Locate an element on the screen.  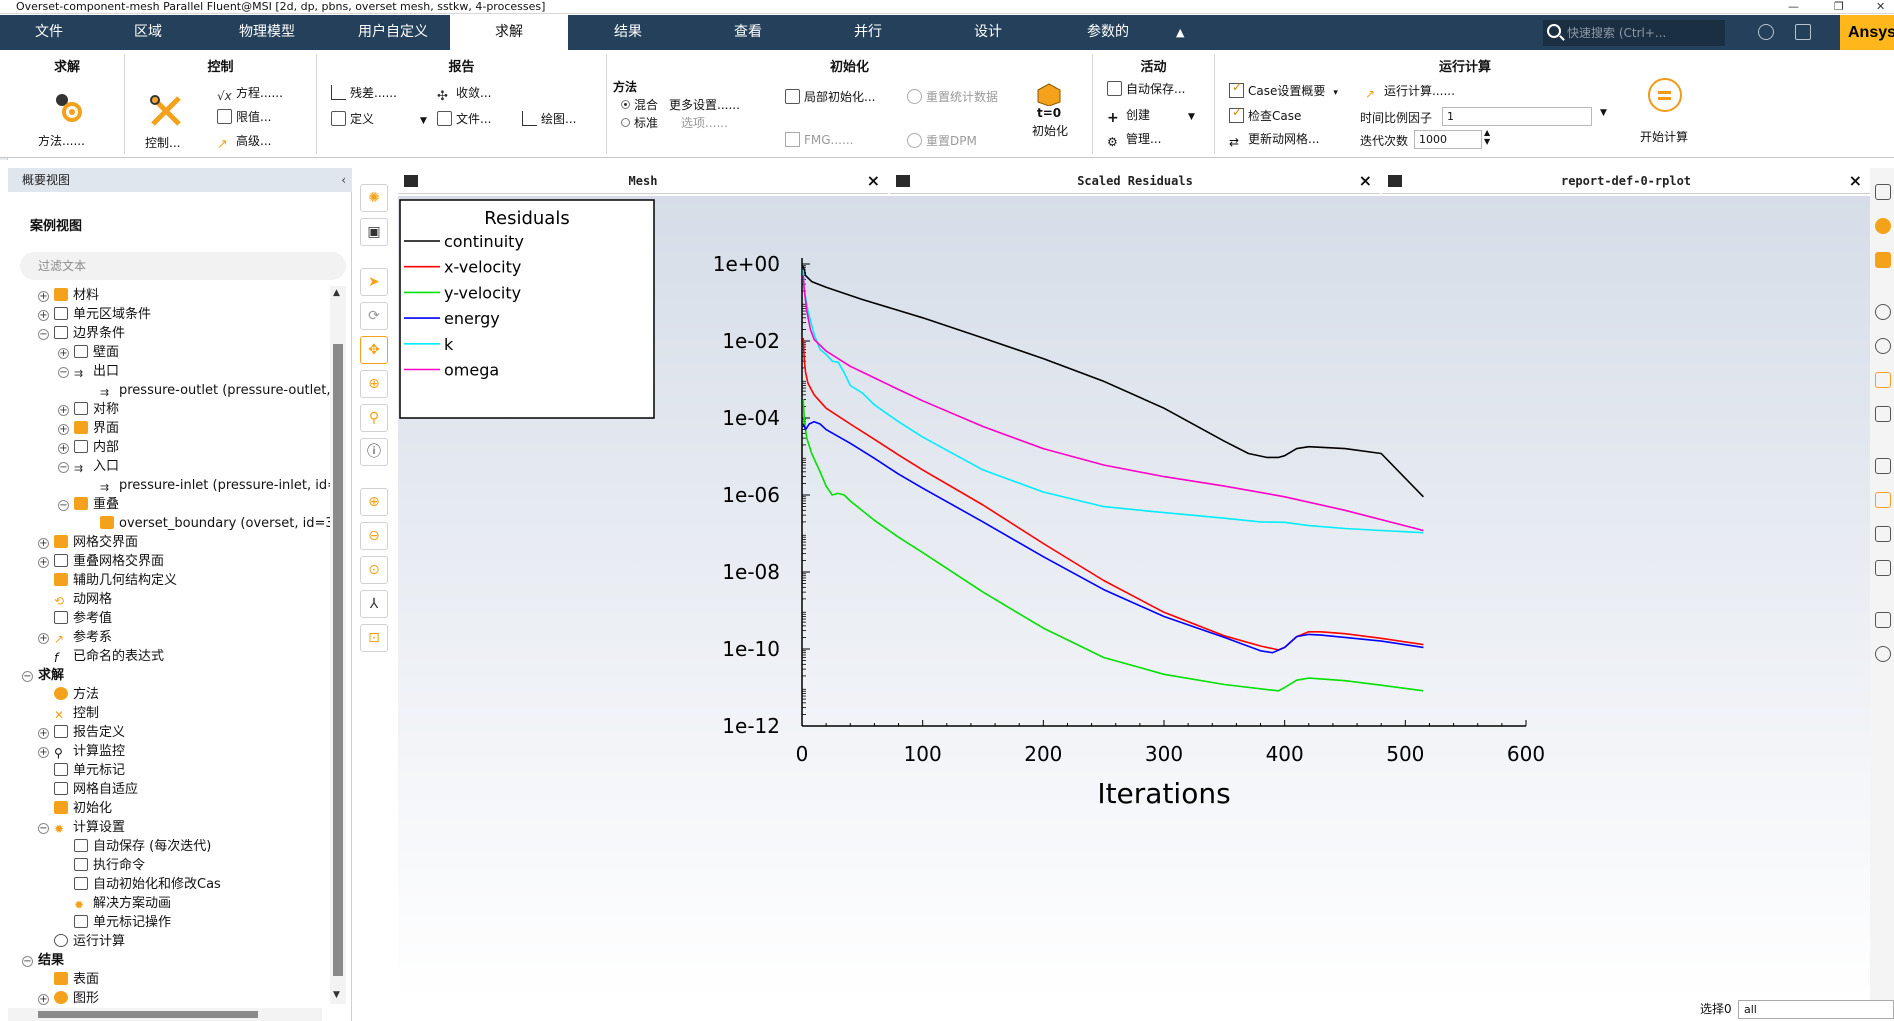
controls-icon is located at coordinates (164, 109).